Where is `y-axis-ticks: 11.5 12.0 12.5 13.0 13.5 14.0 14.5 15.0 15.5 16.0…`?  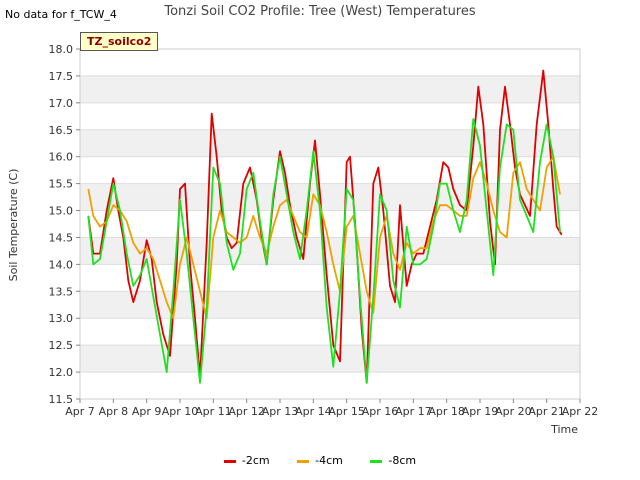 y-axis-ticks: 11.5 12.0 12.5 13.0 13.5 14.0 14.5 15.0 15.5 16.0… is located at coordinates (64, 224).